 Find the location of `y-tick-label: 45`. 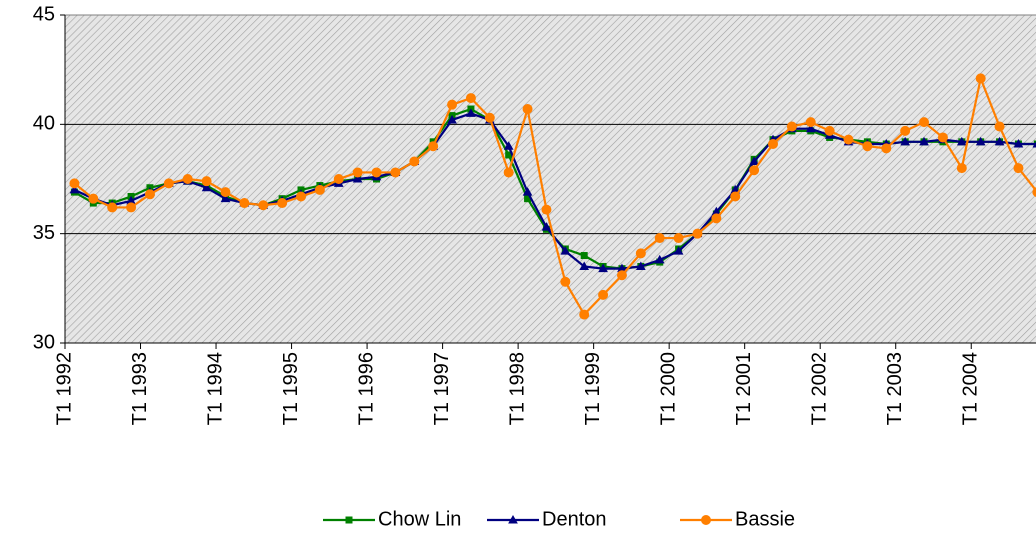

y-tick-label: 45 is located at coordinates (44, 14).